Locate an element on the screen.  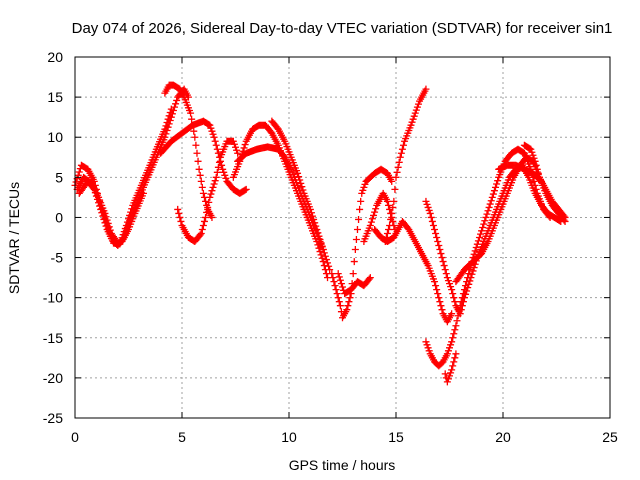
y-tick-label: 15 is located at coordinates (55, 97).